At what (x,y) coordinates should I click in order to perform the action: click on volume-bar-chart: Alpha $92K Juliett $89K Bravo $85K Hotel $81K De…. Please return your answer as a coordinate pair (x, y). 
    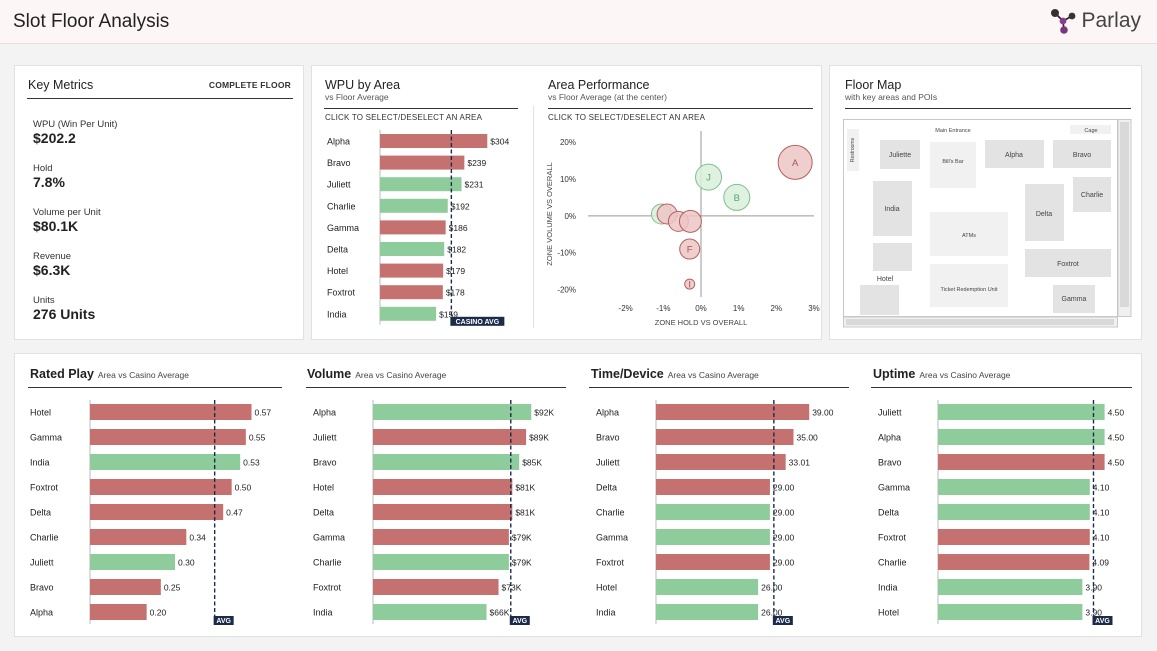
    Looking at the image, I should click on (435, 513).